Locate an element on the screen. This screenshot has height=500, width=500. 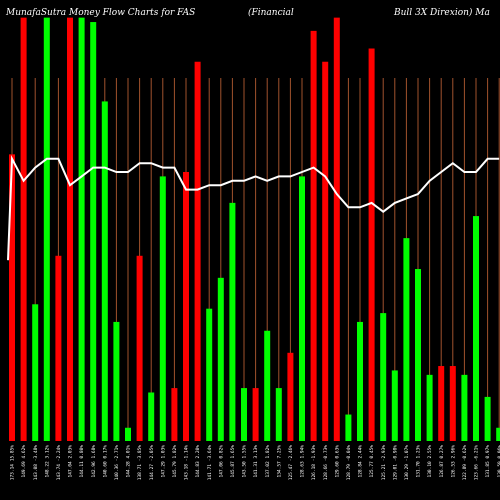
chart-title-middle: (Financial is located at coordinates (271, 12).